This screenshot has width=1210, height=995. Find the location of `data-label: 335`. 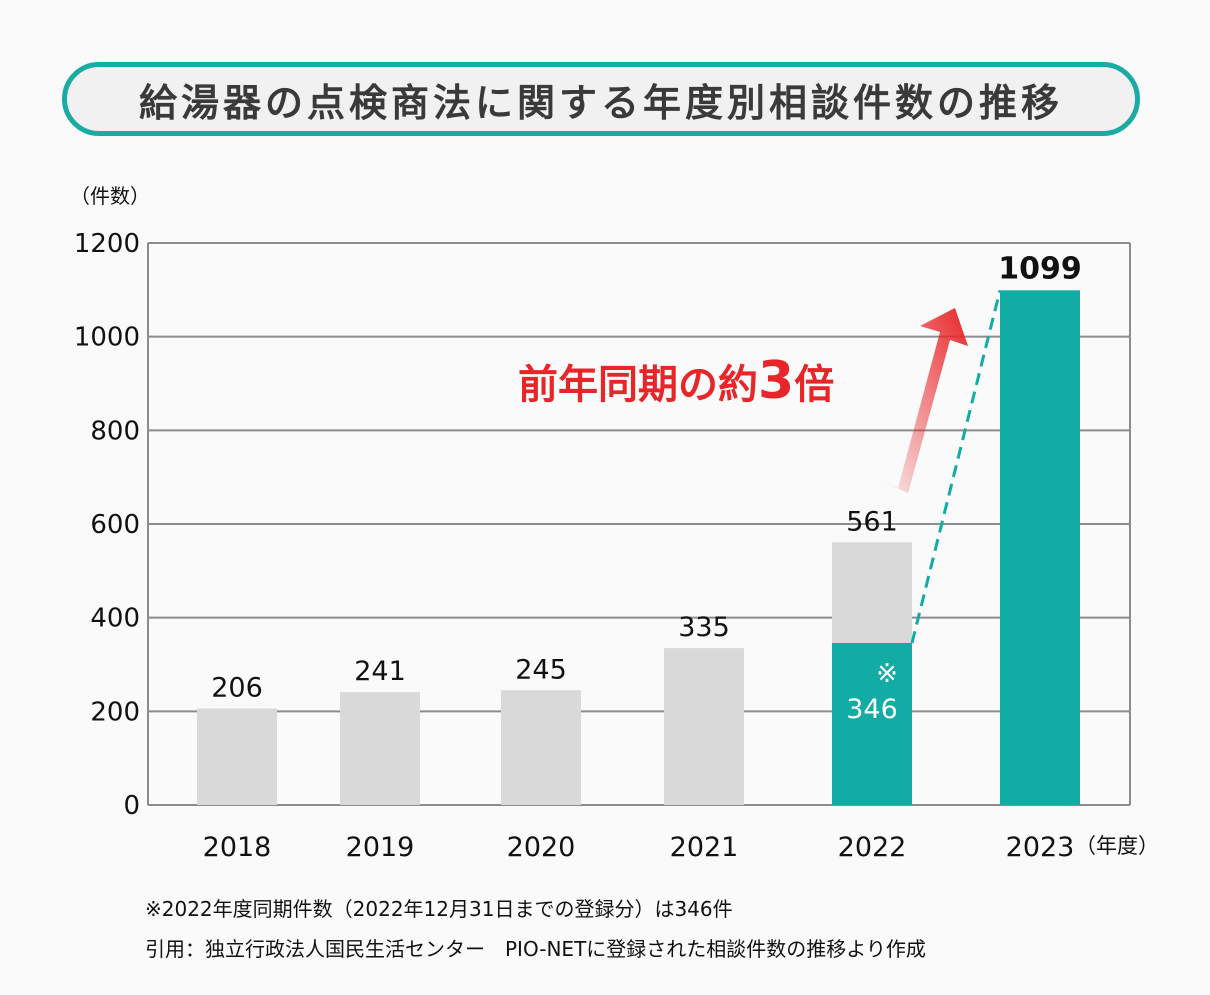

data-label: 335 is located at coordinates (704, 627).